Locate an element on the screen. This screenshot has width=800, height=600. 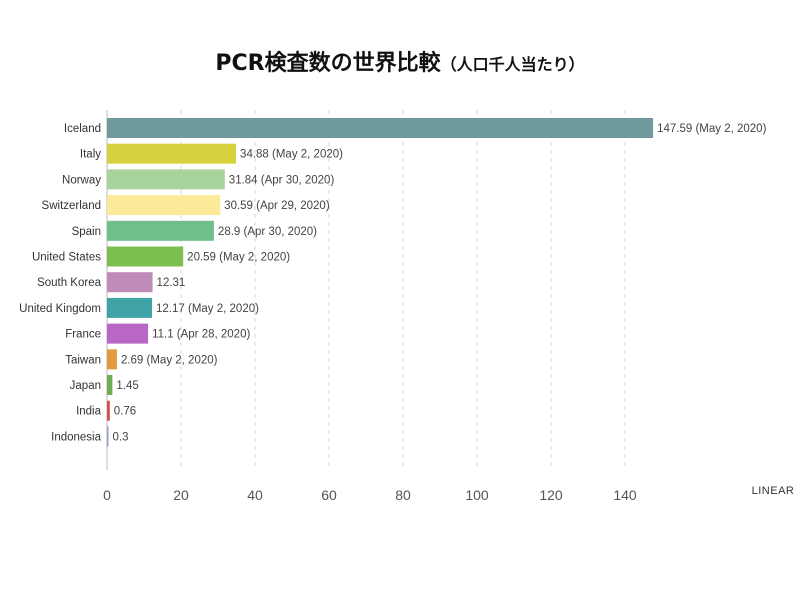
x-tick-label: 20 is located at coordinates (181, 495).